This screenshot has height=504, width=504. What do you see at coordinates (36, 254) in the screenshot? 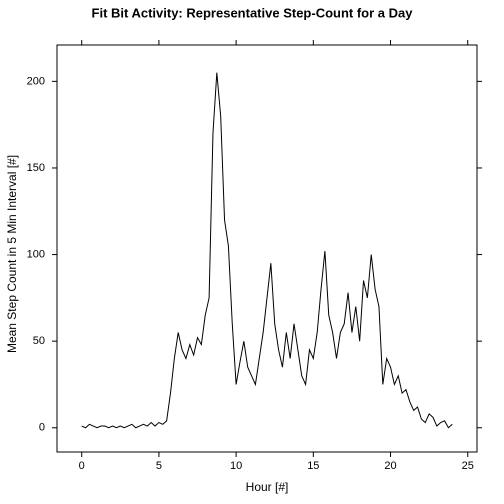
I see `y-tick-label: 100` at bounding box center [36, 254].